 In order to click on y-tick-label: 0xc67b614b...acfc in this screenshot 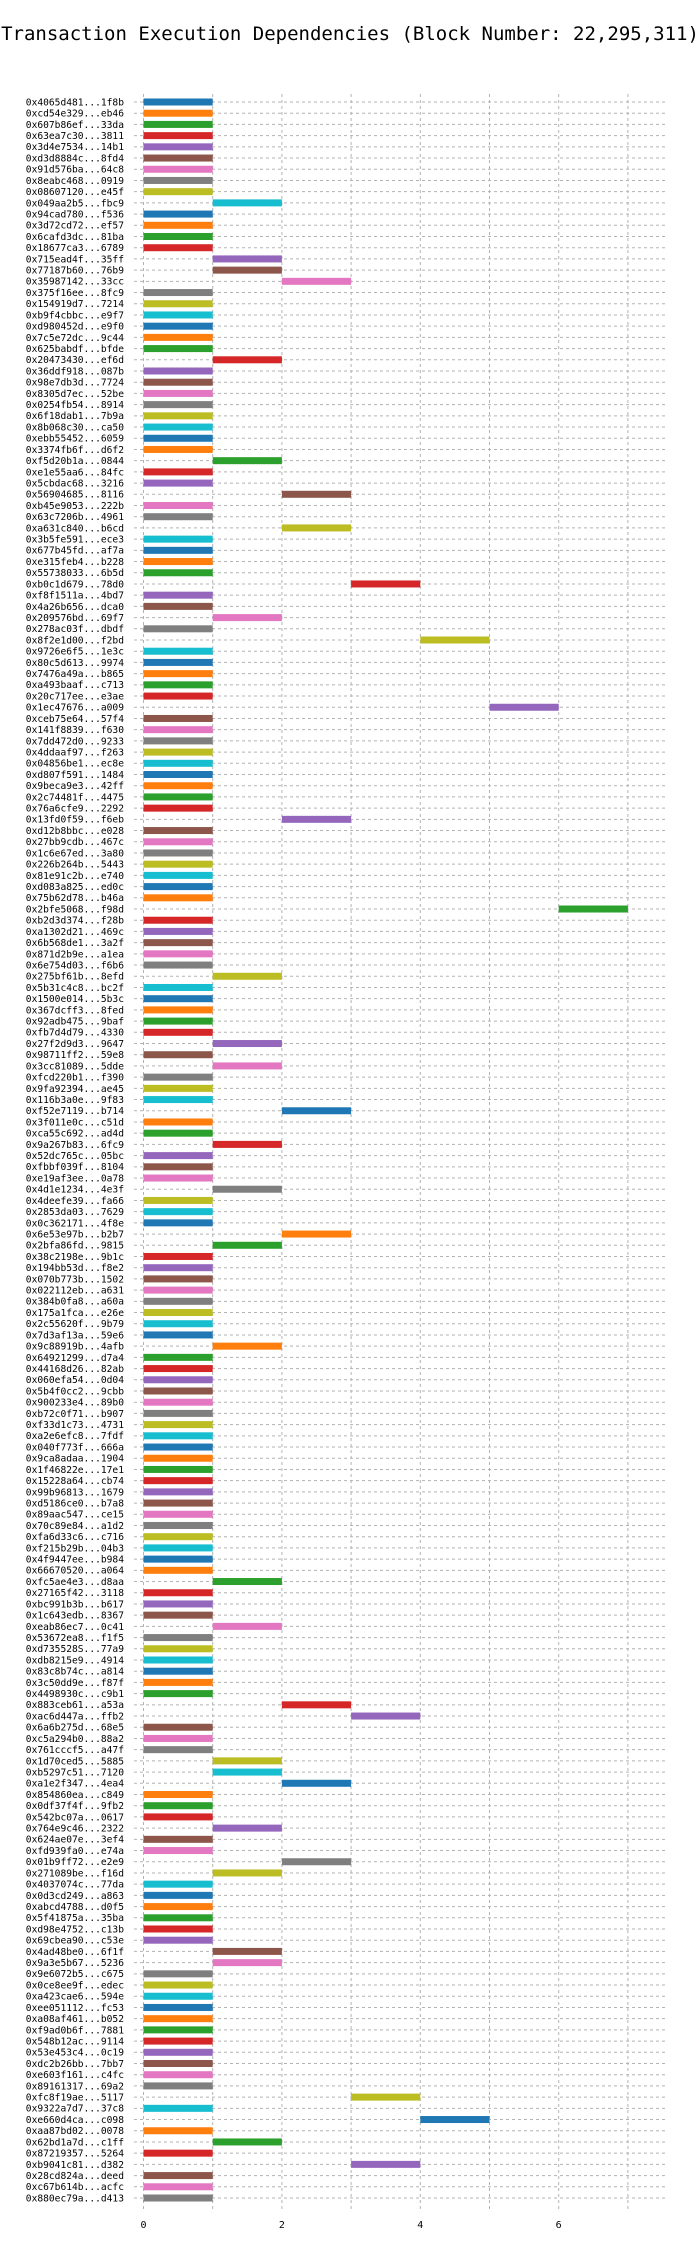, I will do `click(75, 2187)`.